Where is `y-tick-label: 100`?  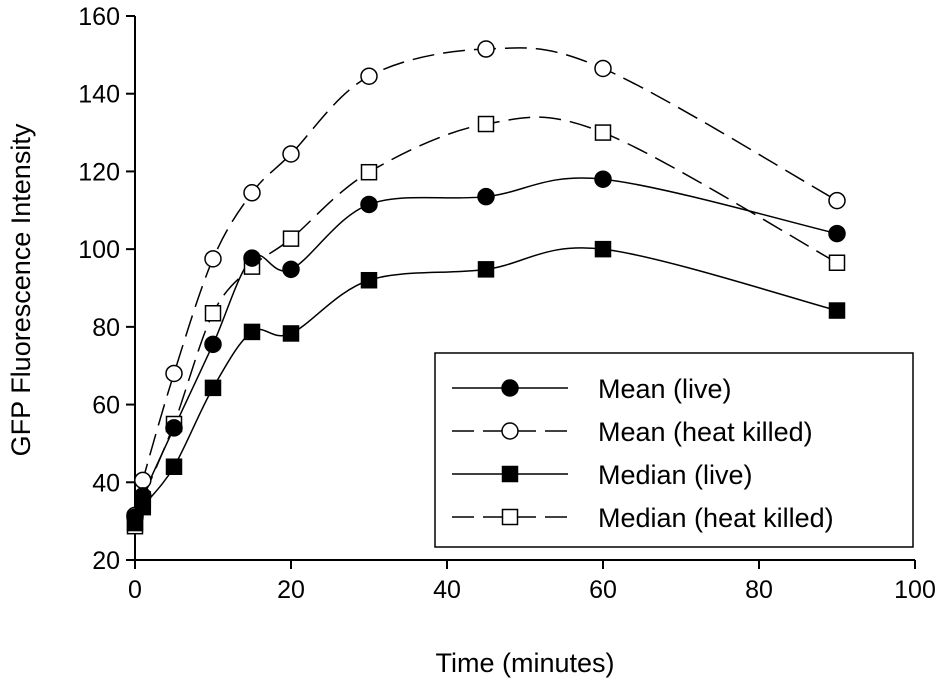 y-tick-label: 100 is located at coordinates (99, 250).